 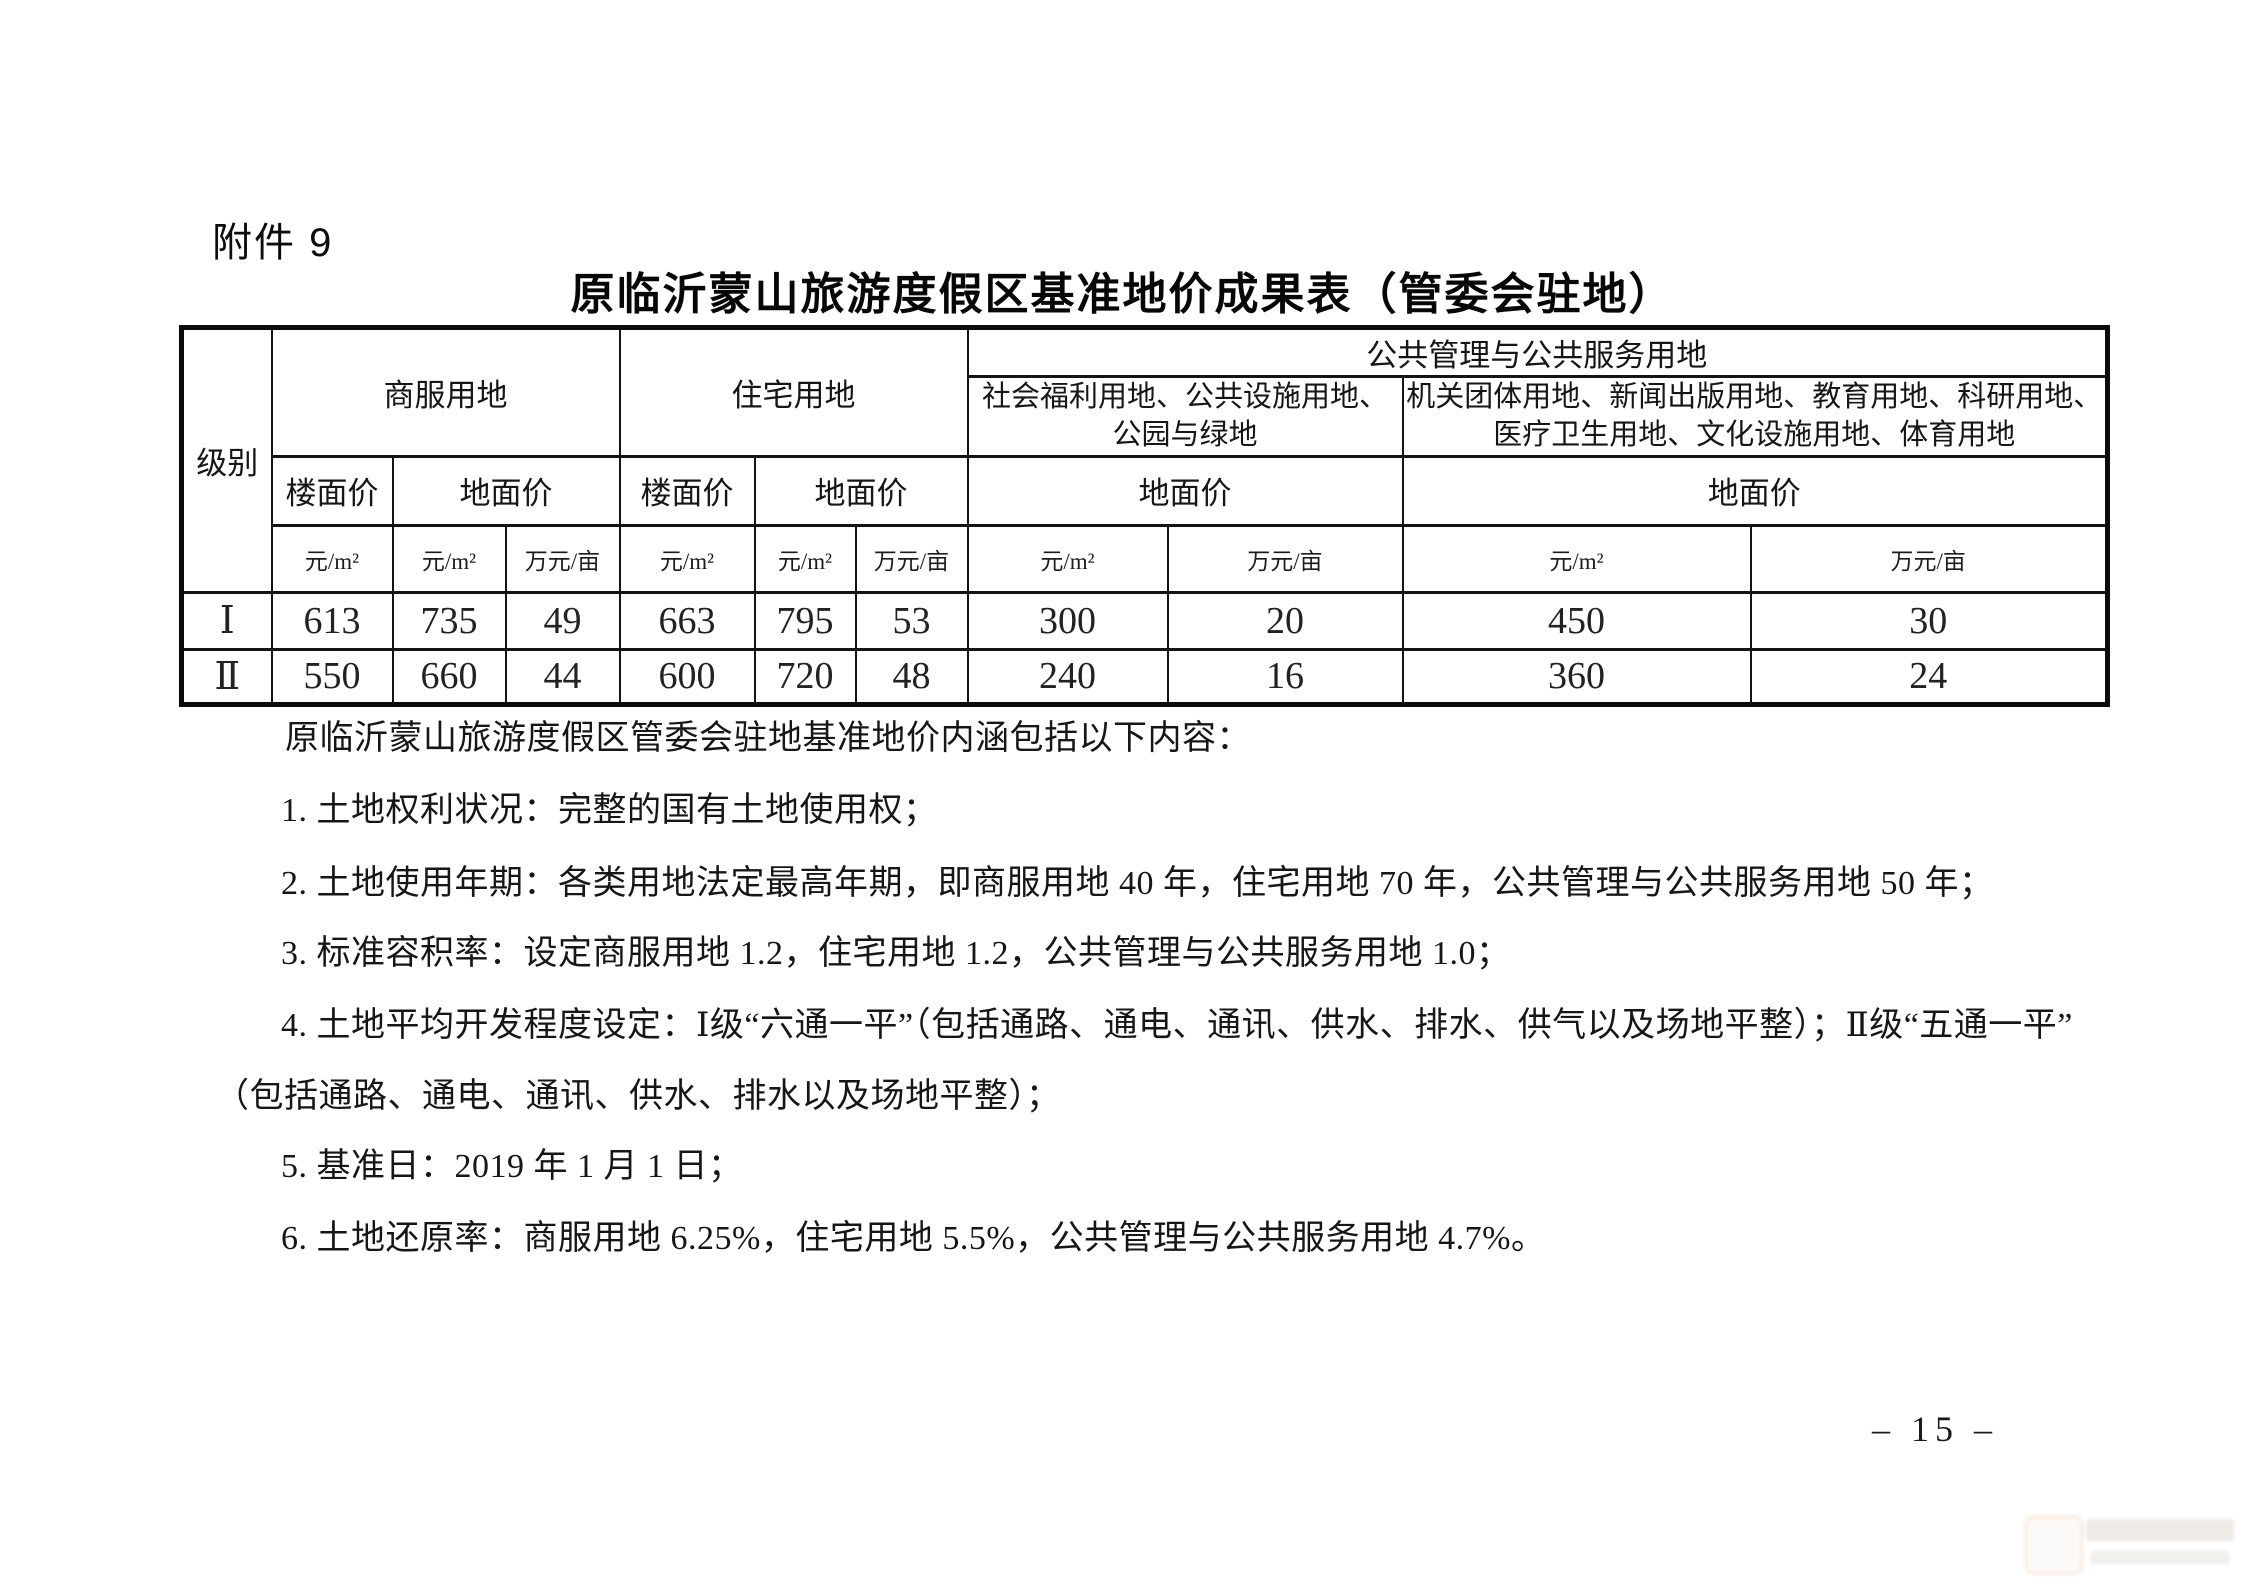 What do you see at coordinates (768, 738) in the screenshot?
I see `notes-intro: 原临沂蒙山旅游度假区管委会驻地基准地价内涵包括以下内容：` at bounding box center [768, 738].